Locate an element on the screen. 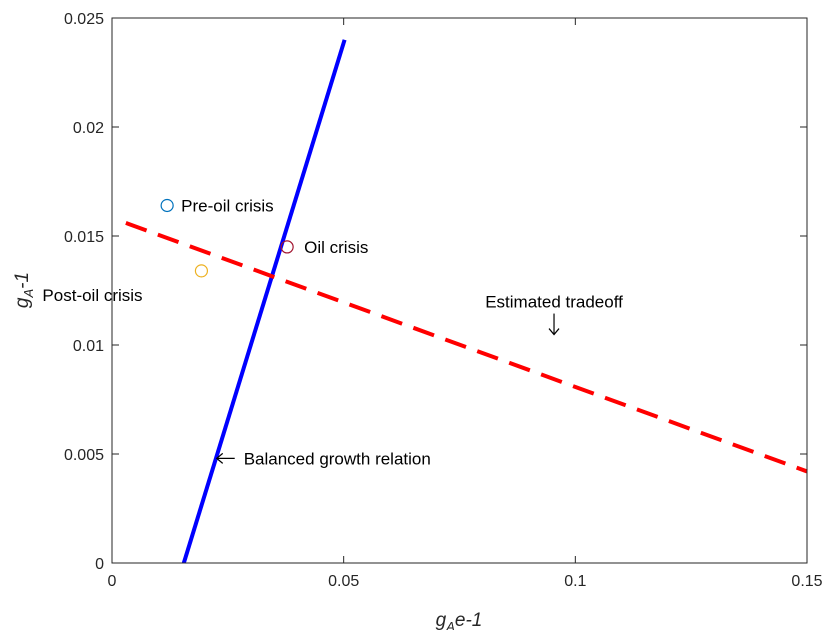 The height and width of the screenshot is (630, 829). x-tick-label: 0.1 is located at coordinates (575, 581).